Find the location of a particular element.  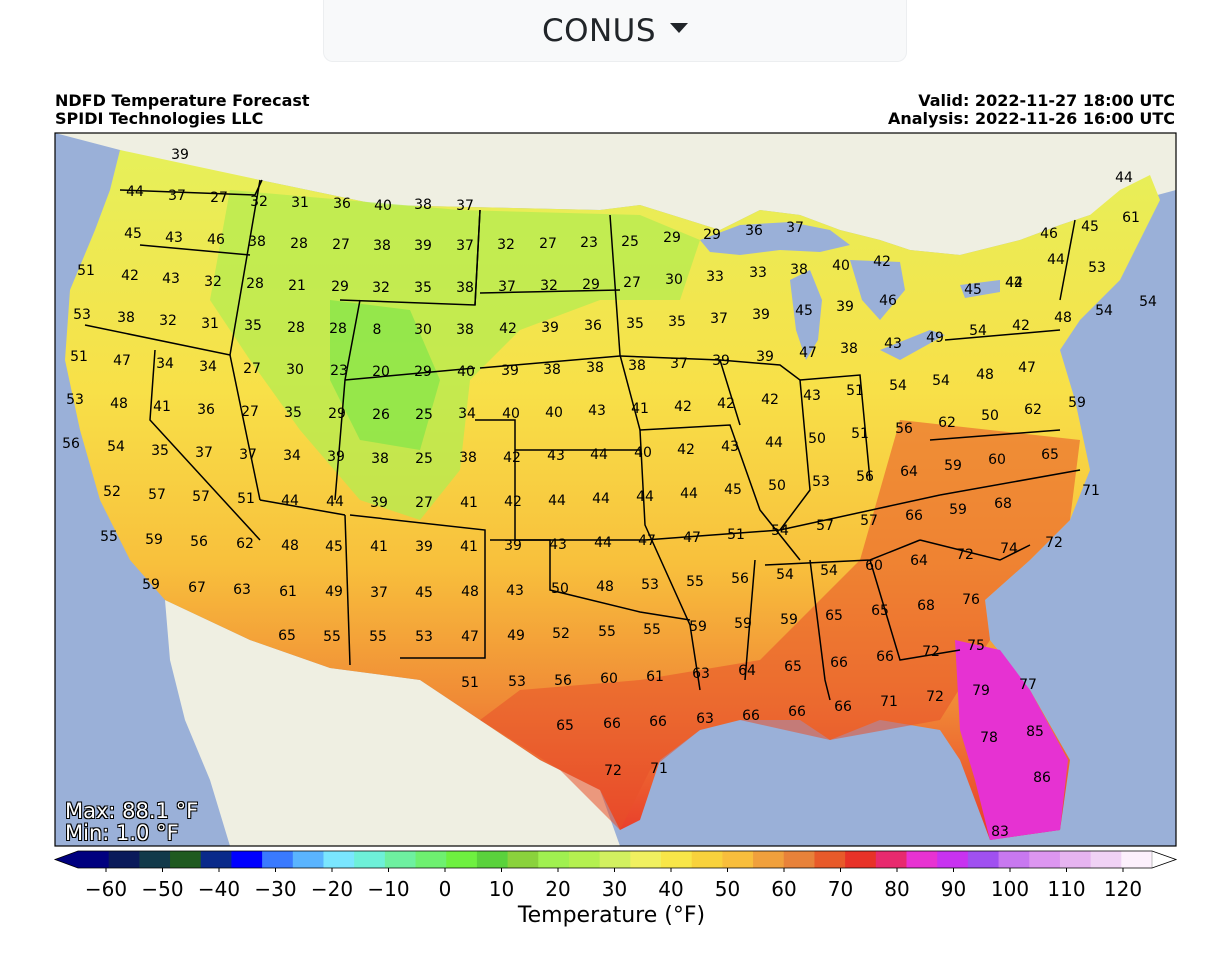

temperature-label: 65 is located at coordinates (1050, 455).